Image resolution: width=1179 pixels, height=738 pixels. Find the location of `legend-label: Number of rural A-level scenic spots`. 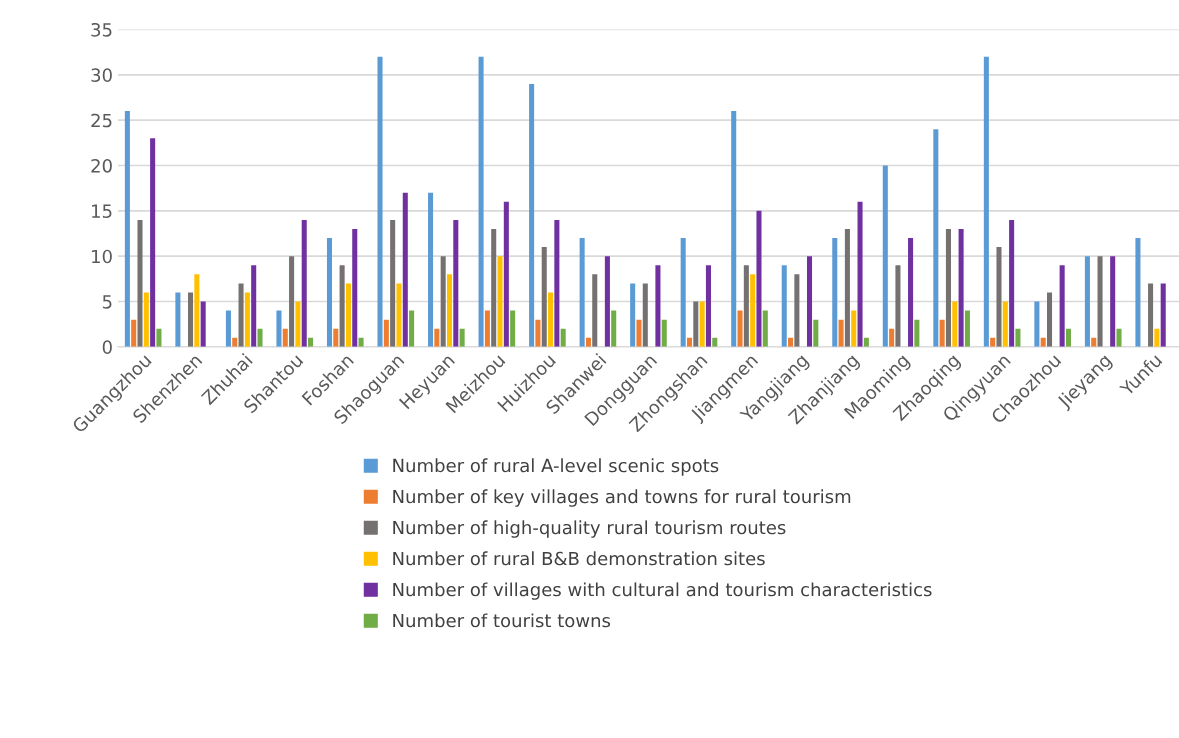

legend-label: Number of rural A-level scenic spots is located at coordinates (556, 467).